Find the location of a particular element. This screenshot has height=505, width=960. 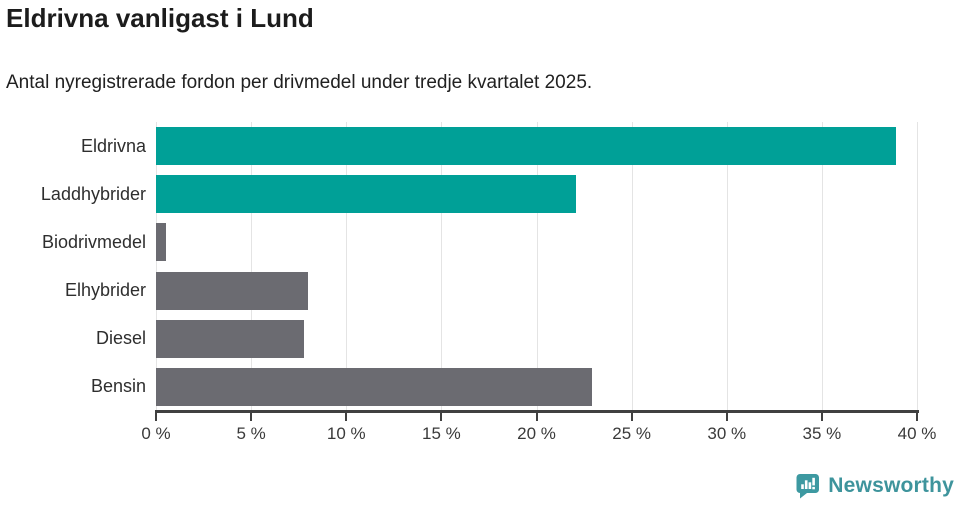

category-label: Eldrivna is located at coordinates (113, 145).